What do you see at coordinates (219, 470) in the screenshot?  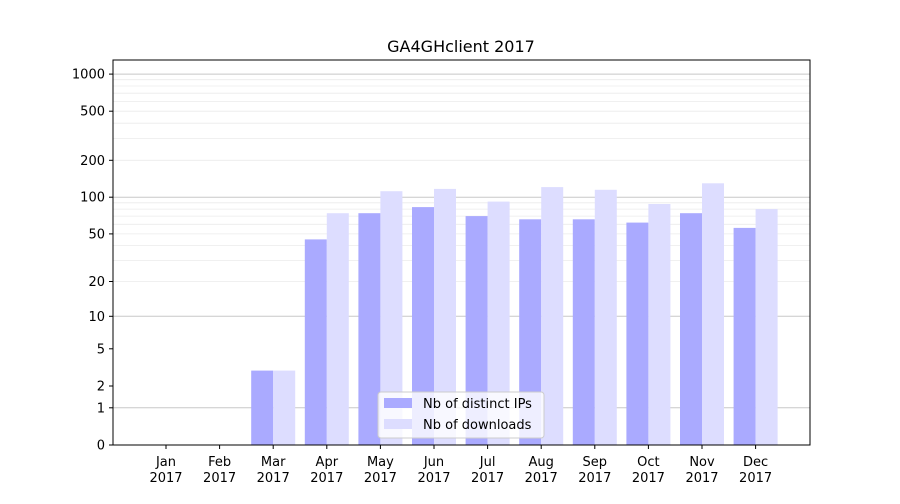 I see `x-tick-label: Feb 2017` at bounding box center [219, 470].